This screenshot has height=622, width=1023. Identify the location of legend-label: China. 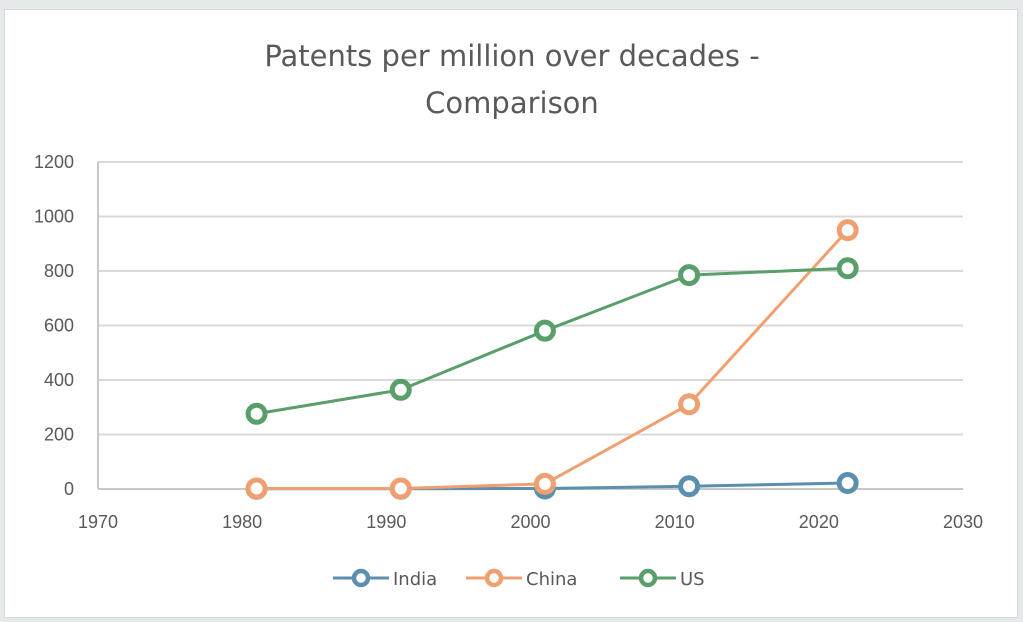
(551, 579).